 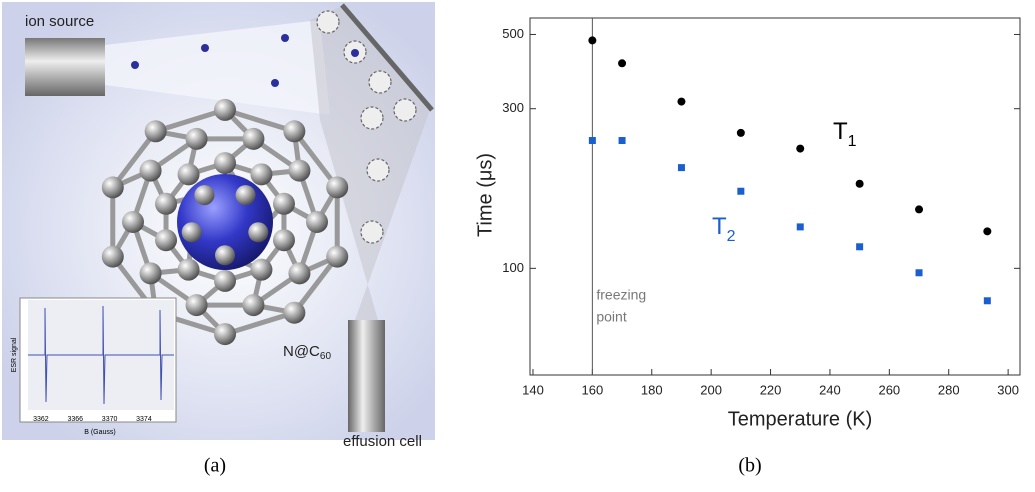 What do you see at coordinates (652, 389) in the screenshot?
I see `x-tick-label: 180` at bounding box center [652, 389].